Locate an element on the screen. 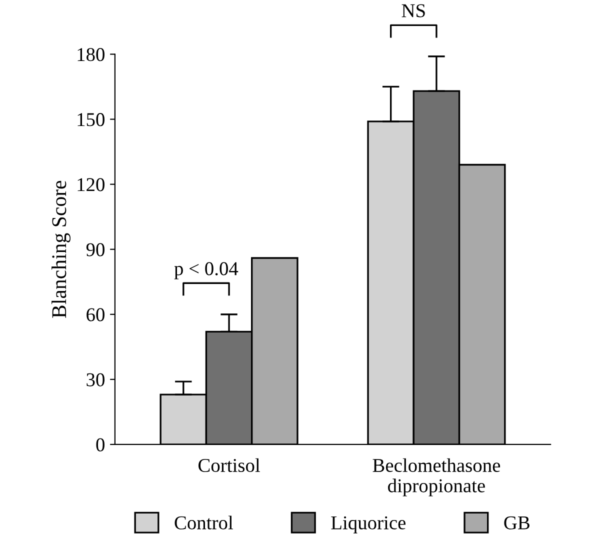 The width and height of the screenshot is (605, 542). legend-label: Control is located at coordinates (203, 523).